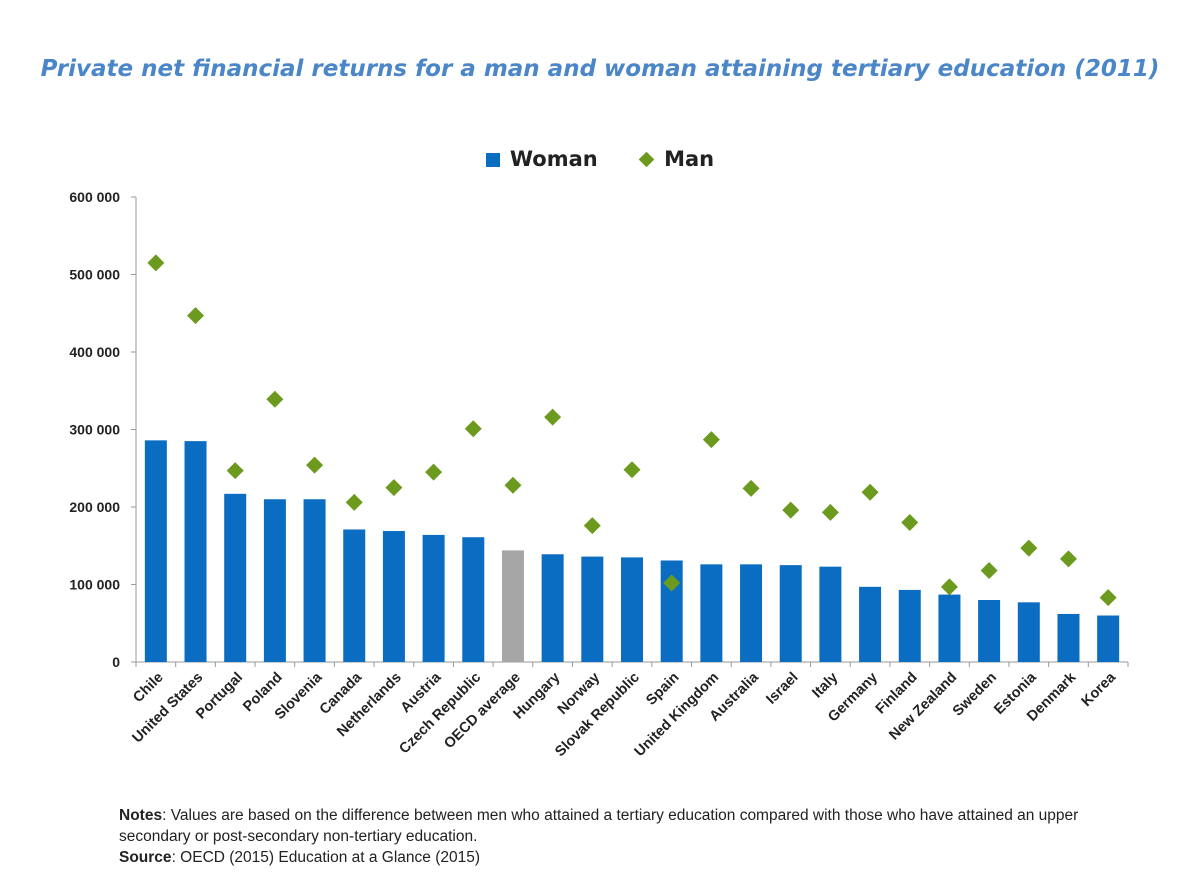 This screenshot has height=894, width=1200. What do you see at coordinates (825, 686) in the screenshot?
I see `x-tick-label: Italy` at bounding box center [825, 686].